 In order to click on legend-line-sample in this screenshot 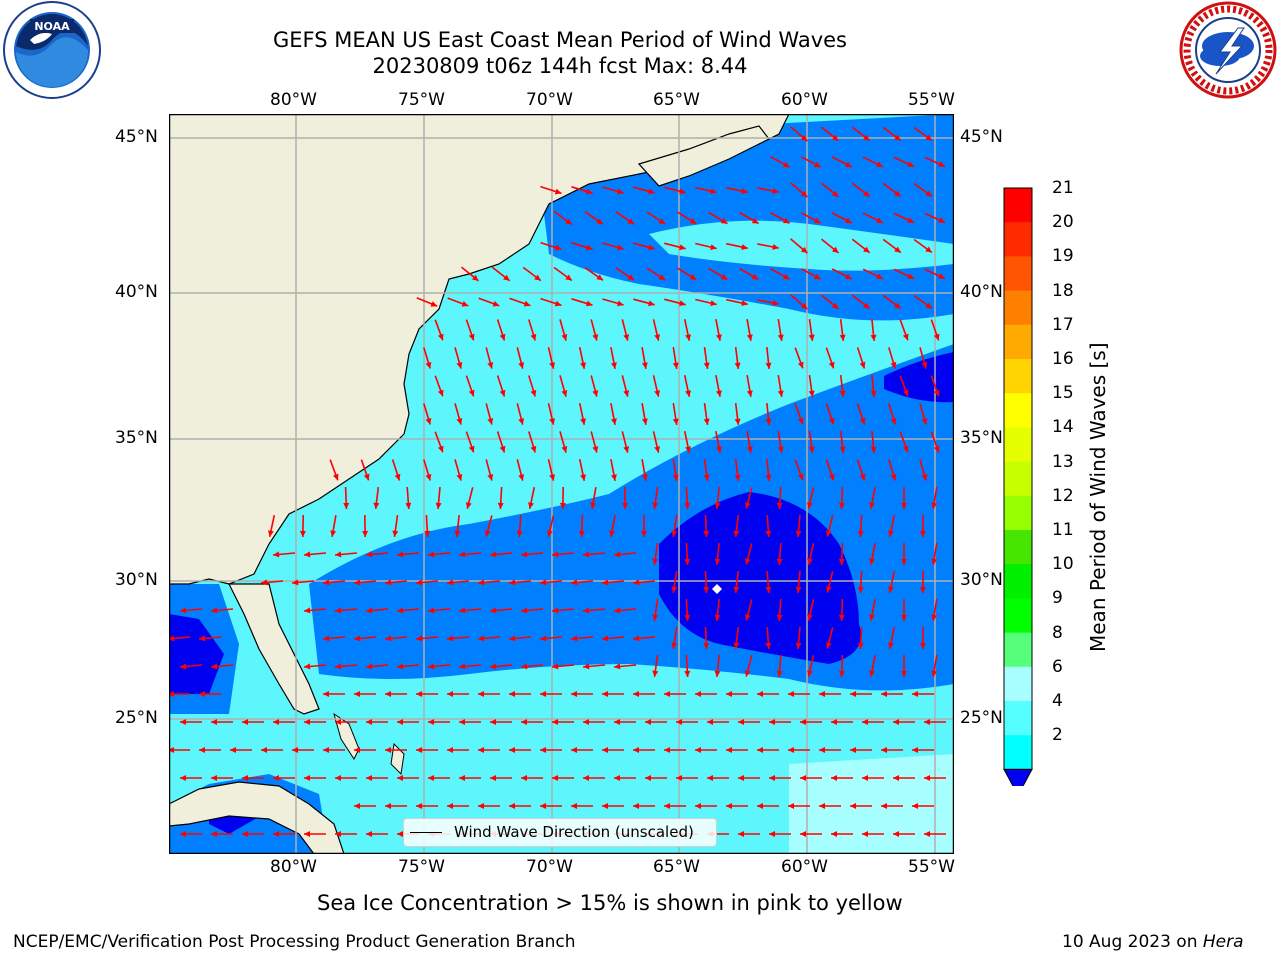, I will do `click(426, 832)`.